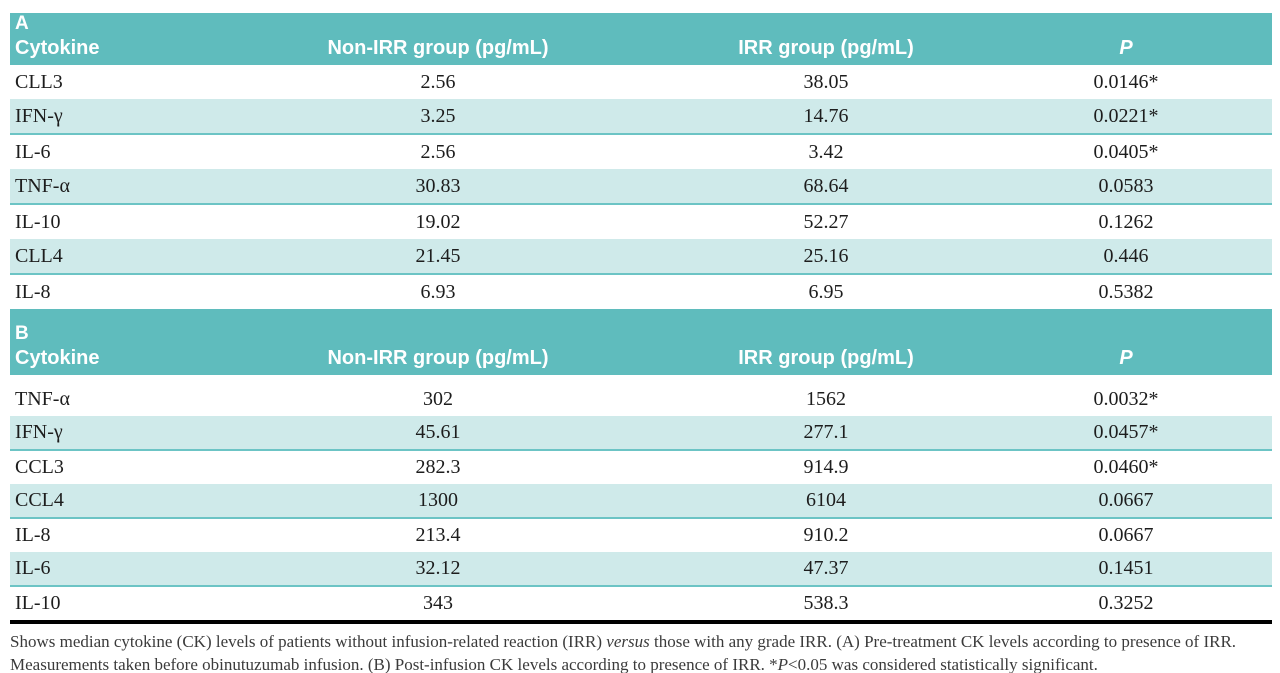  Describe the element at coordinates (125, 39) in the screenshot. I see `table-a-cytokine-header: A Cytokine` at that location.